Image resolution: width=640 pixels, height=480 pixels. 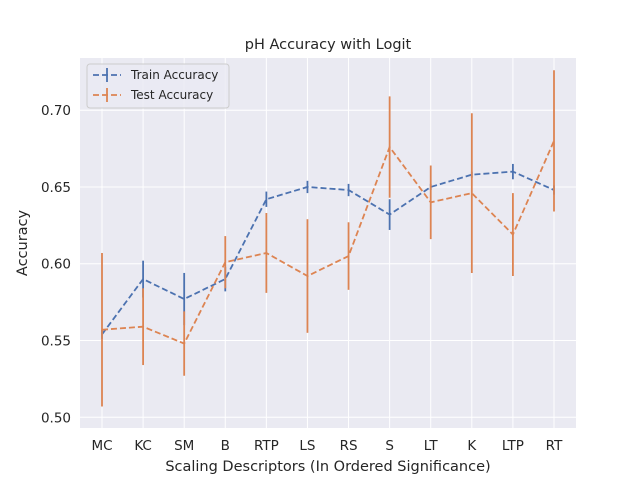 I want to click on x-tick-label: KC, so click(x=143, y=446).